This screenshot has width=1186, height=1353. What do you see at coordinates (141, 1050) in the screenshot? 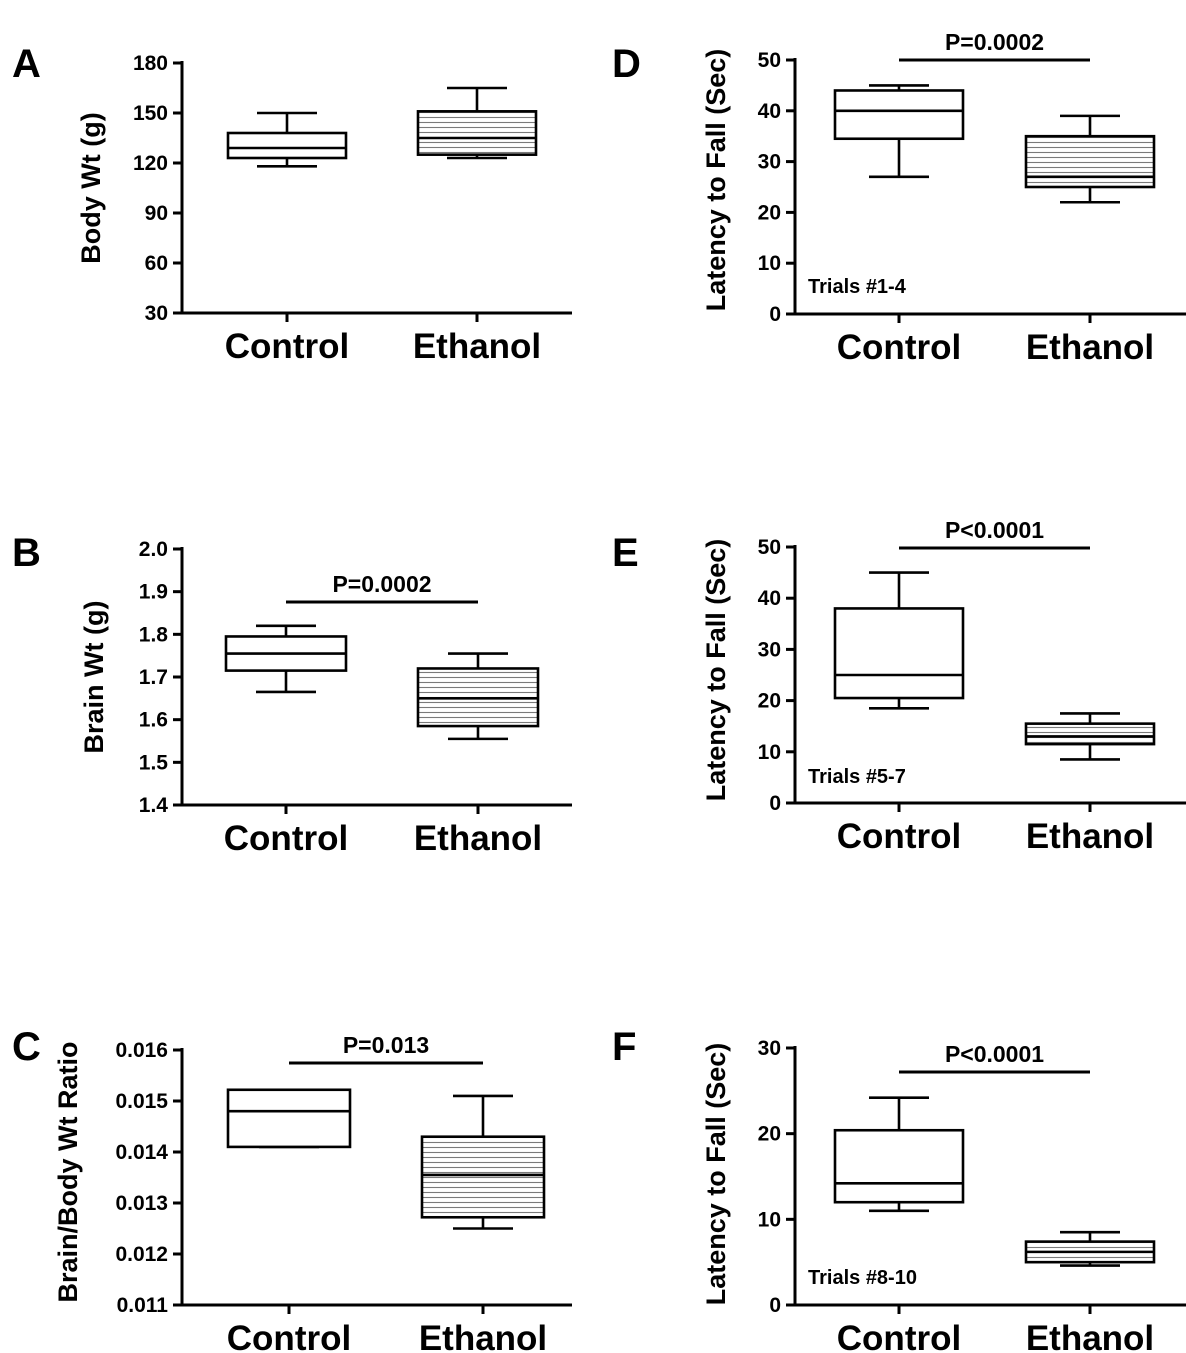
I see `y-tick-label: 0.016` at bounding box center [141, 1050].